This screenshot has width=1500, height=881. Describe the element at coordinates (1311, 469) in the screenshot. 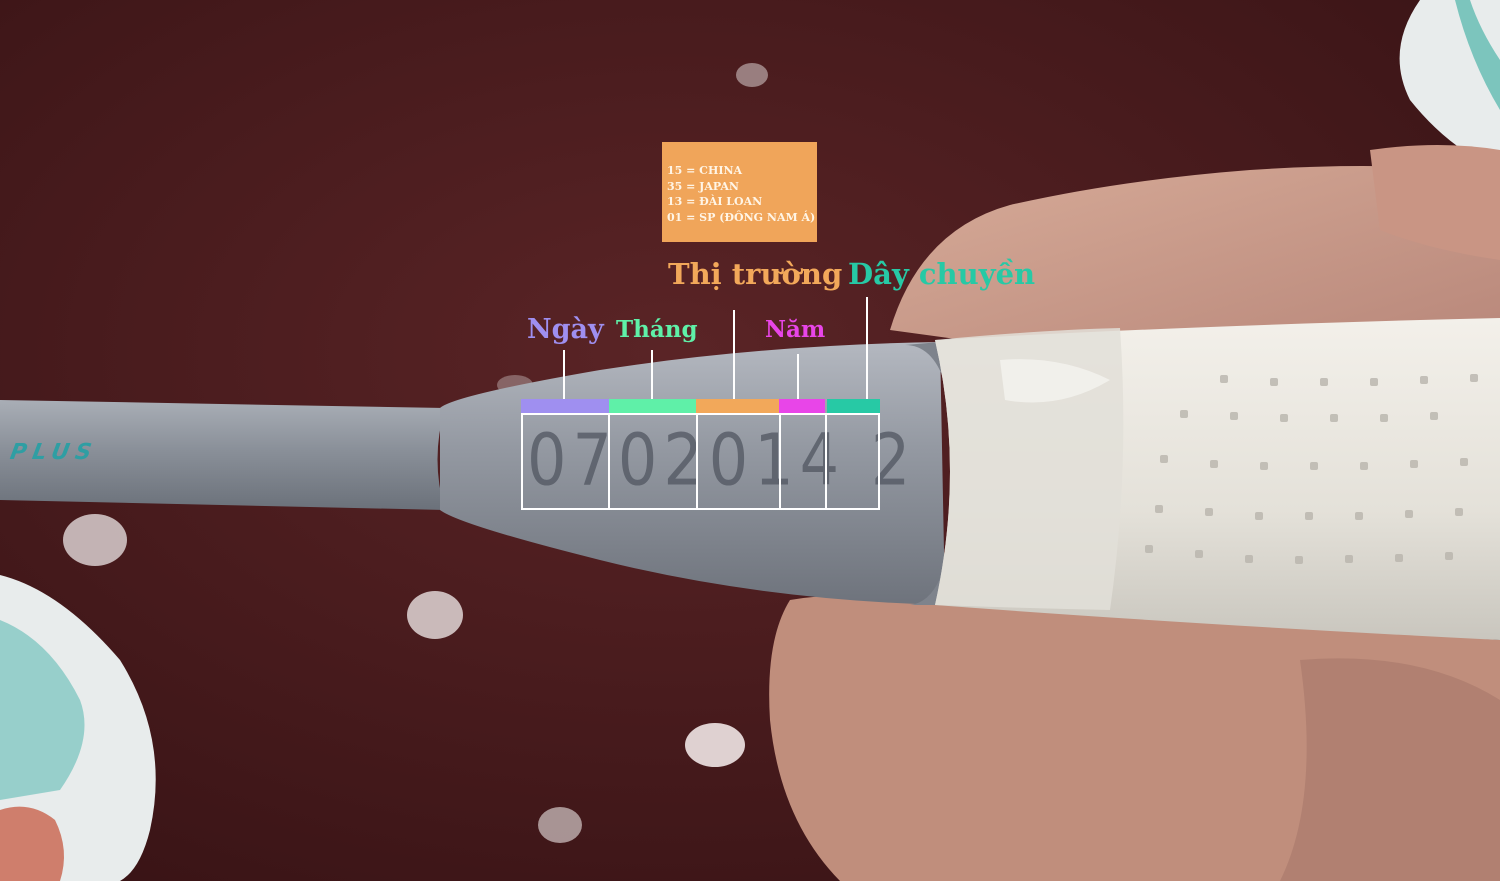

I see `grip-perforations` at that location.